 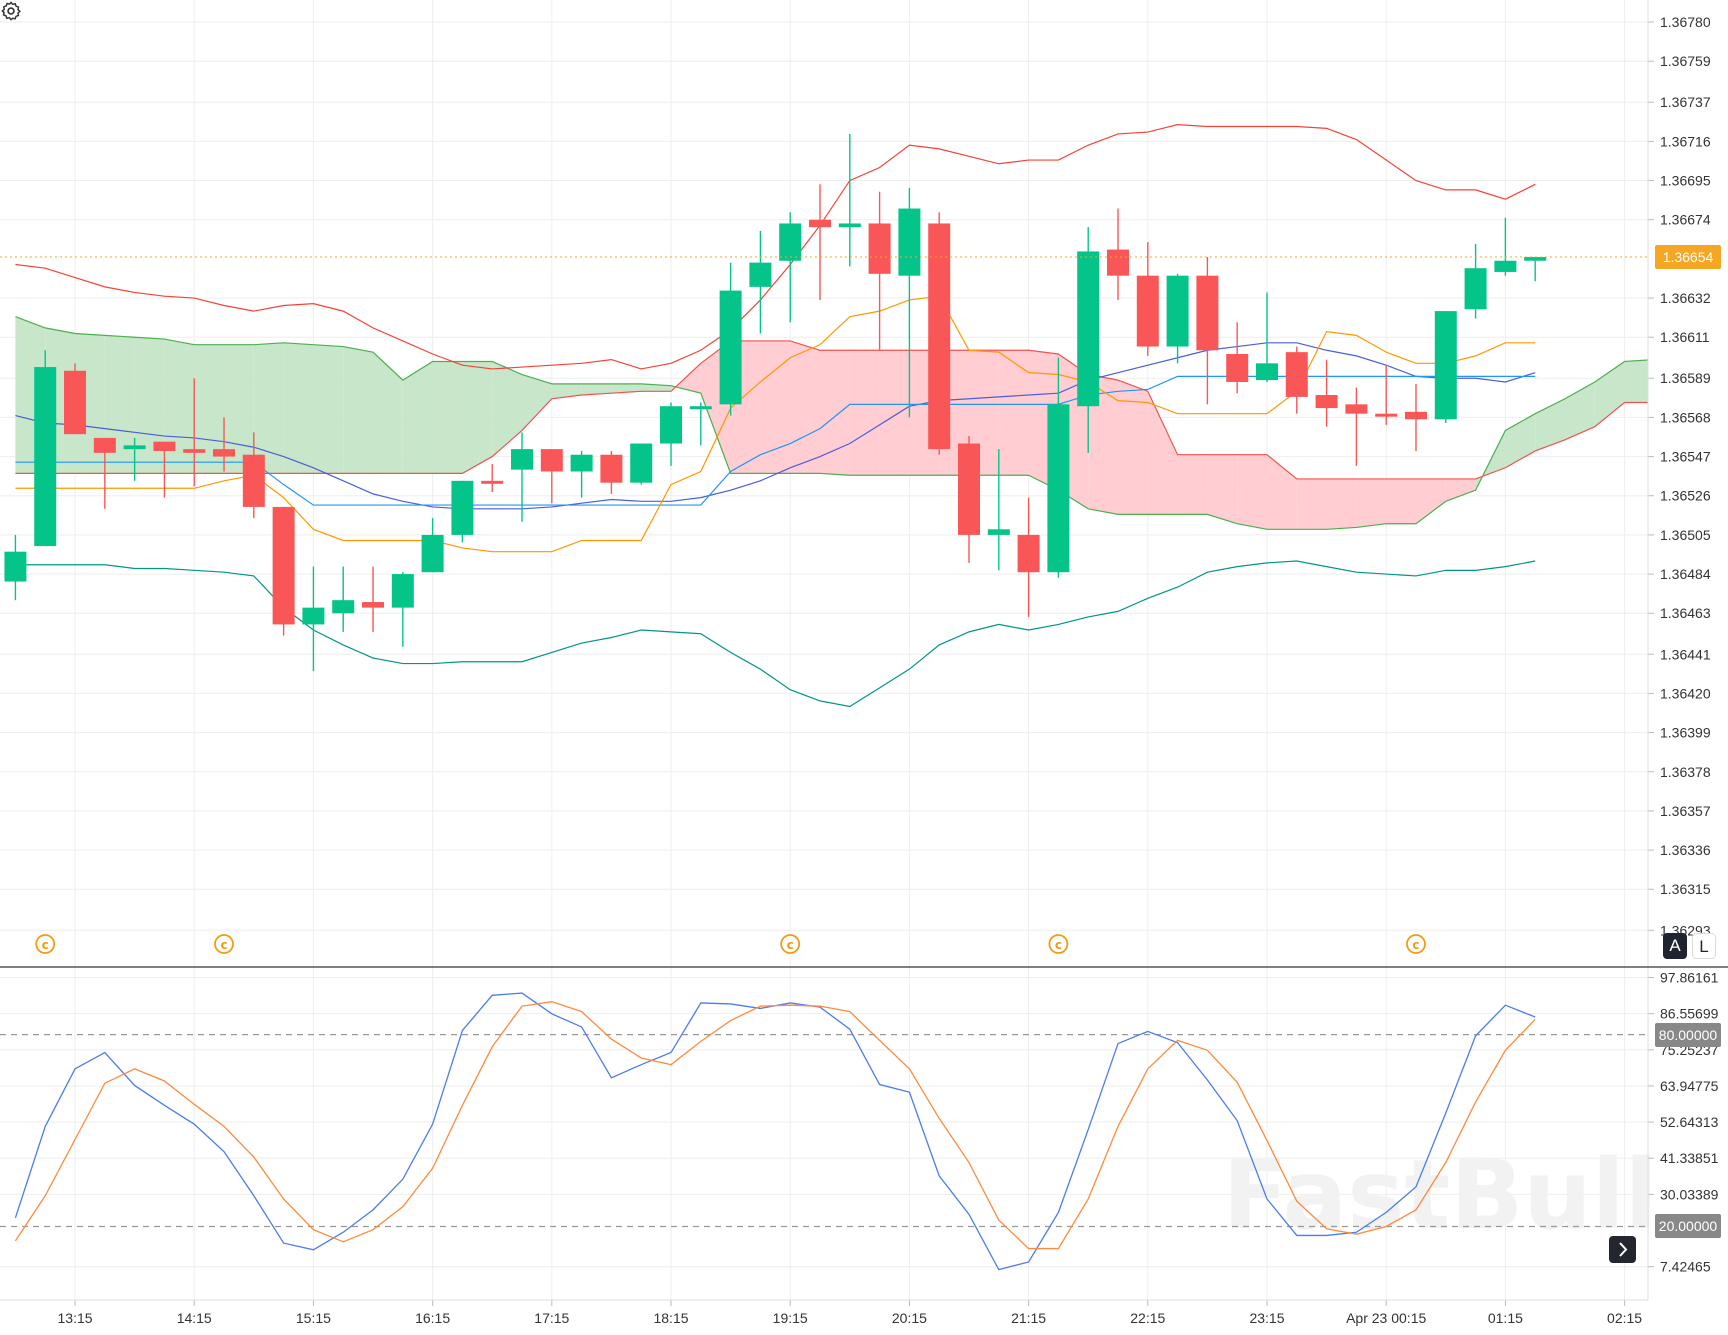 I want to click on log-scale-button: L, so click(x=1704, y=946).